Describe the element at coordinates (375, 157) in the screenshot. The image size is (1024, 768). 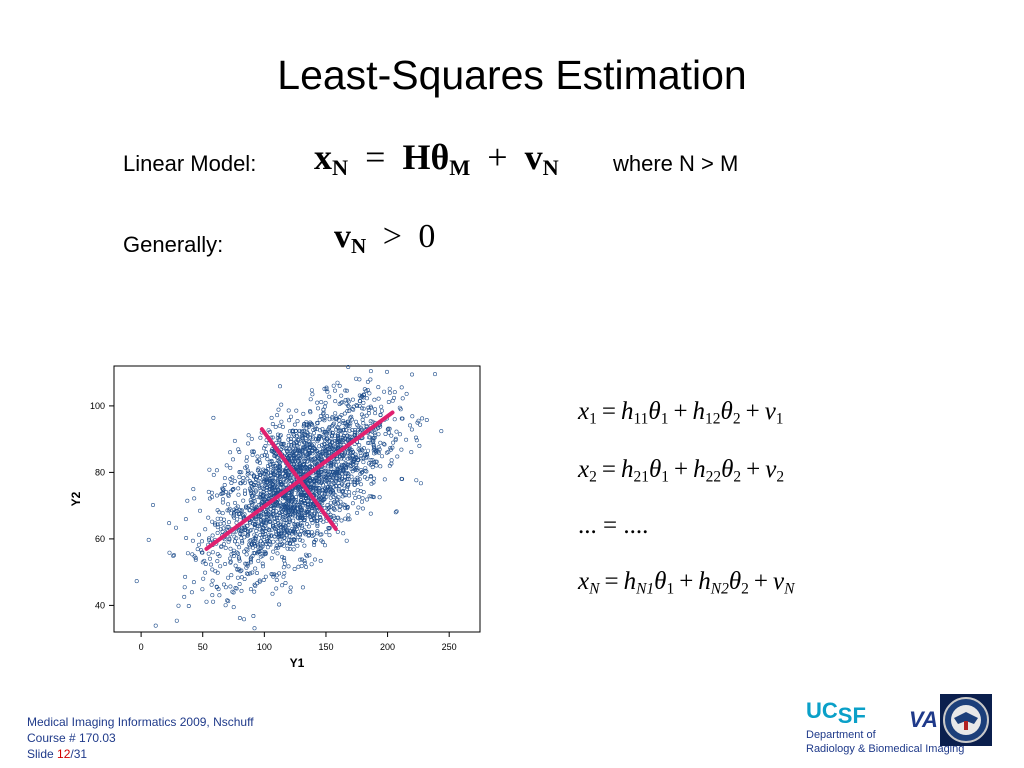
I see `model-eq: =` at that location.